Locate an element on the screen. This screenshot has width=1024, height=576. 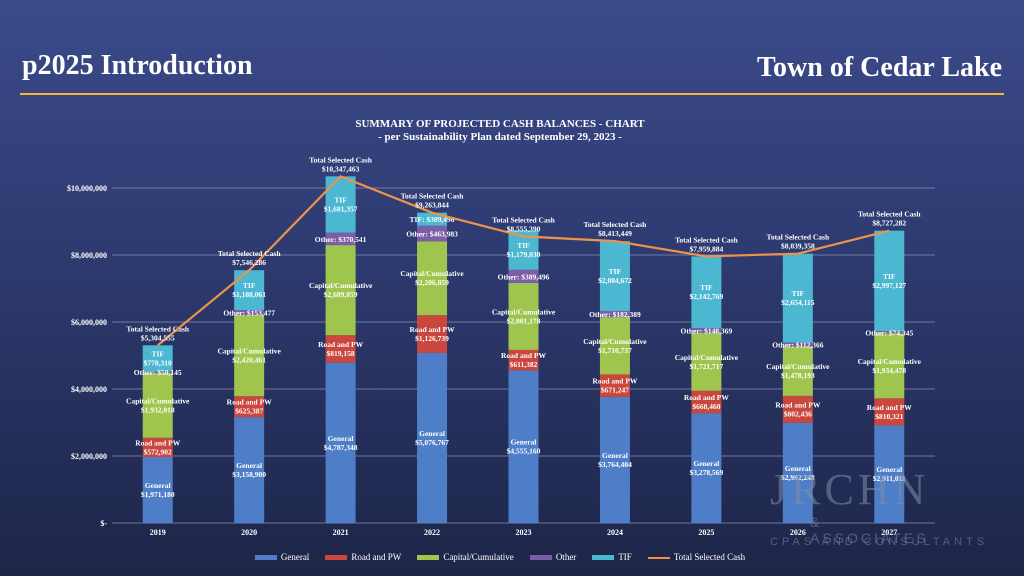
bar-capital-cumulative-2027 is located at coordinates (889, 366).